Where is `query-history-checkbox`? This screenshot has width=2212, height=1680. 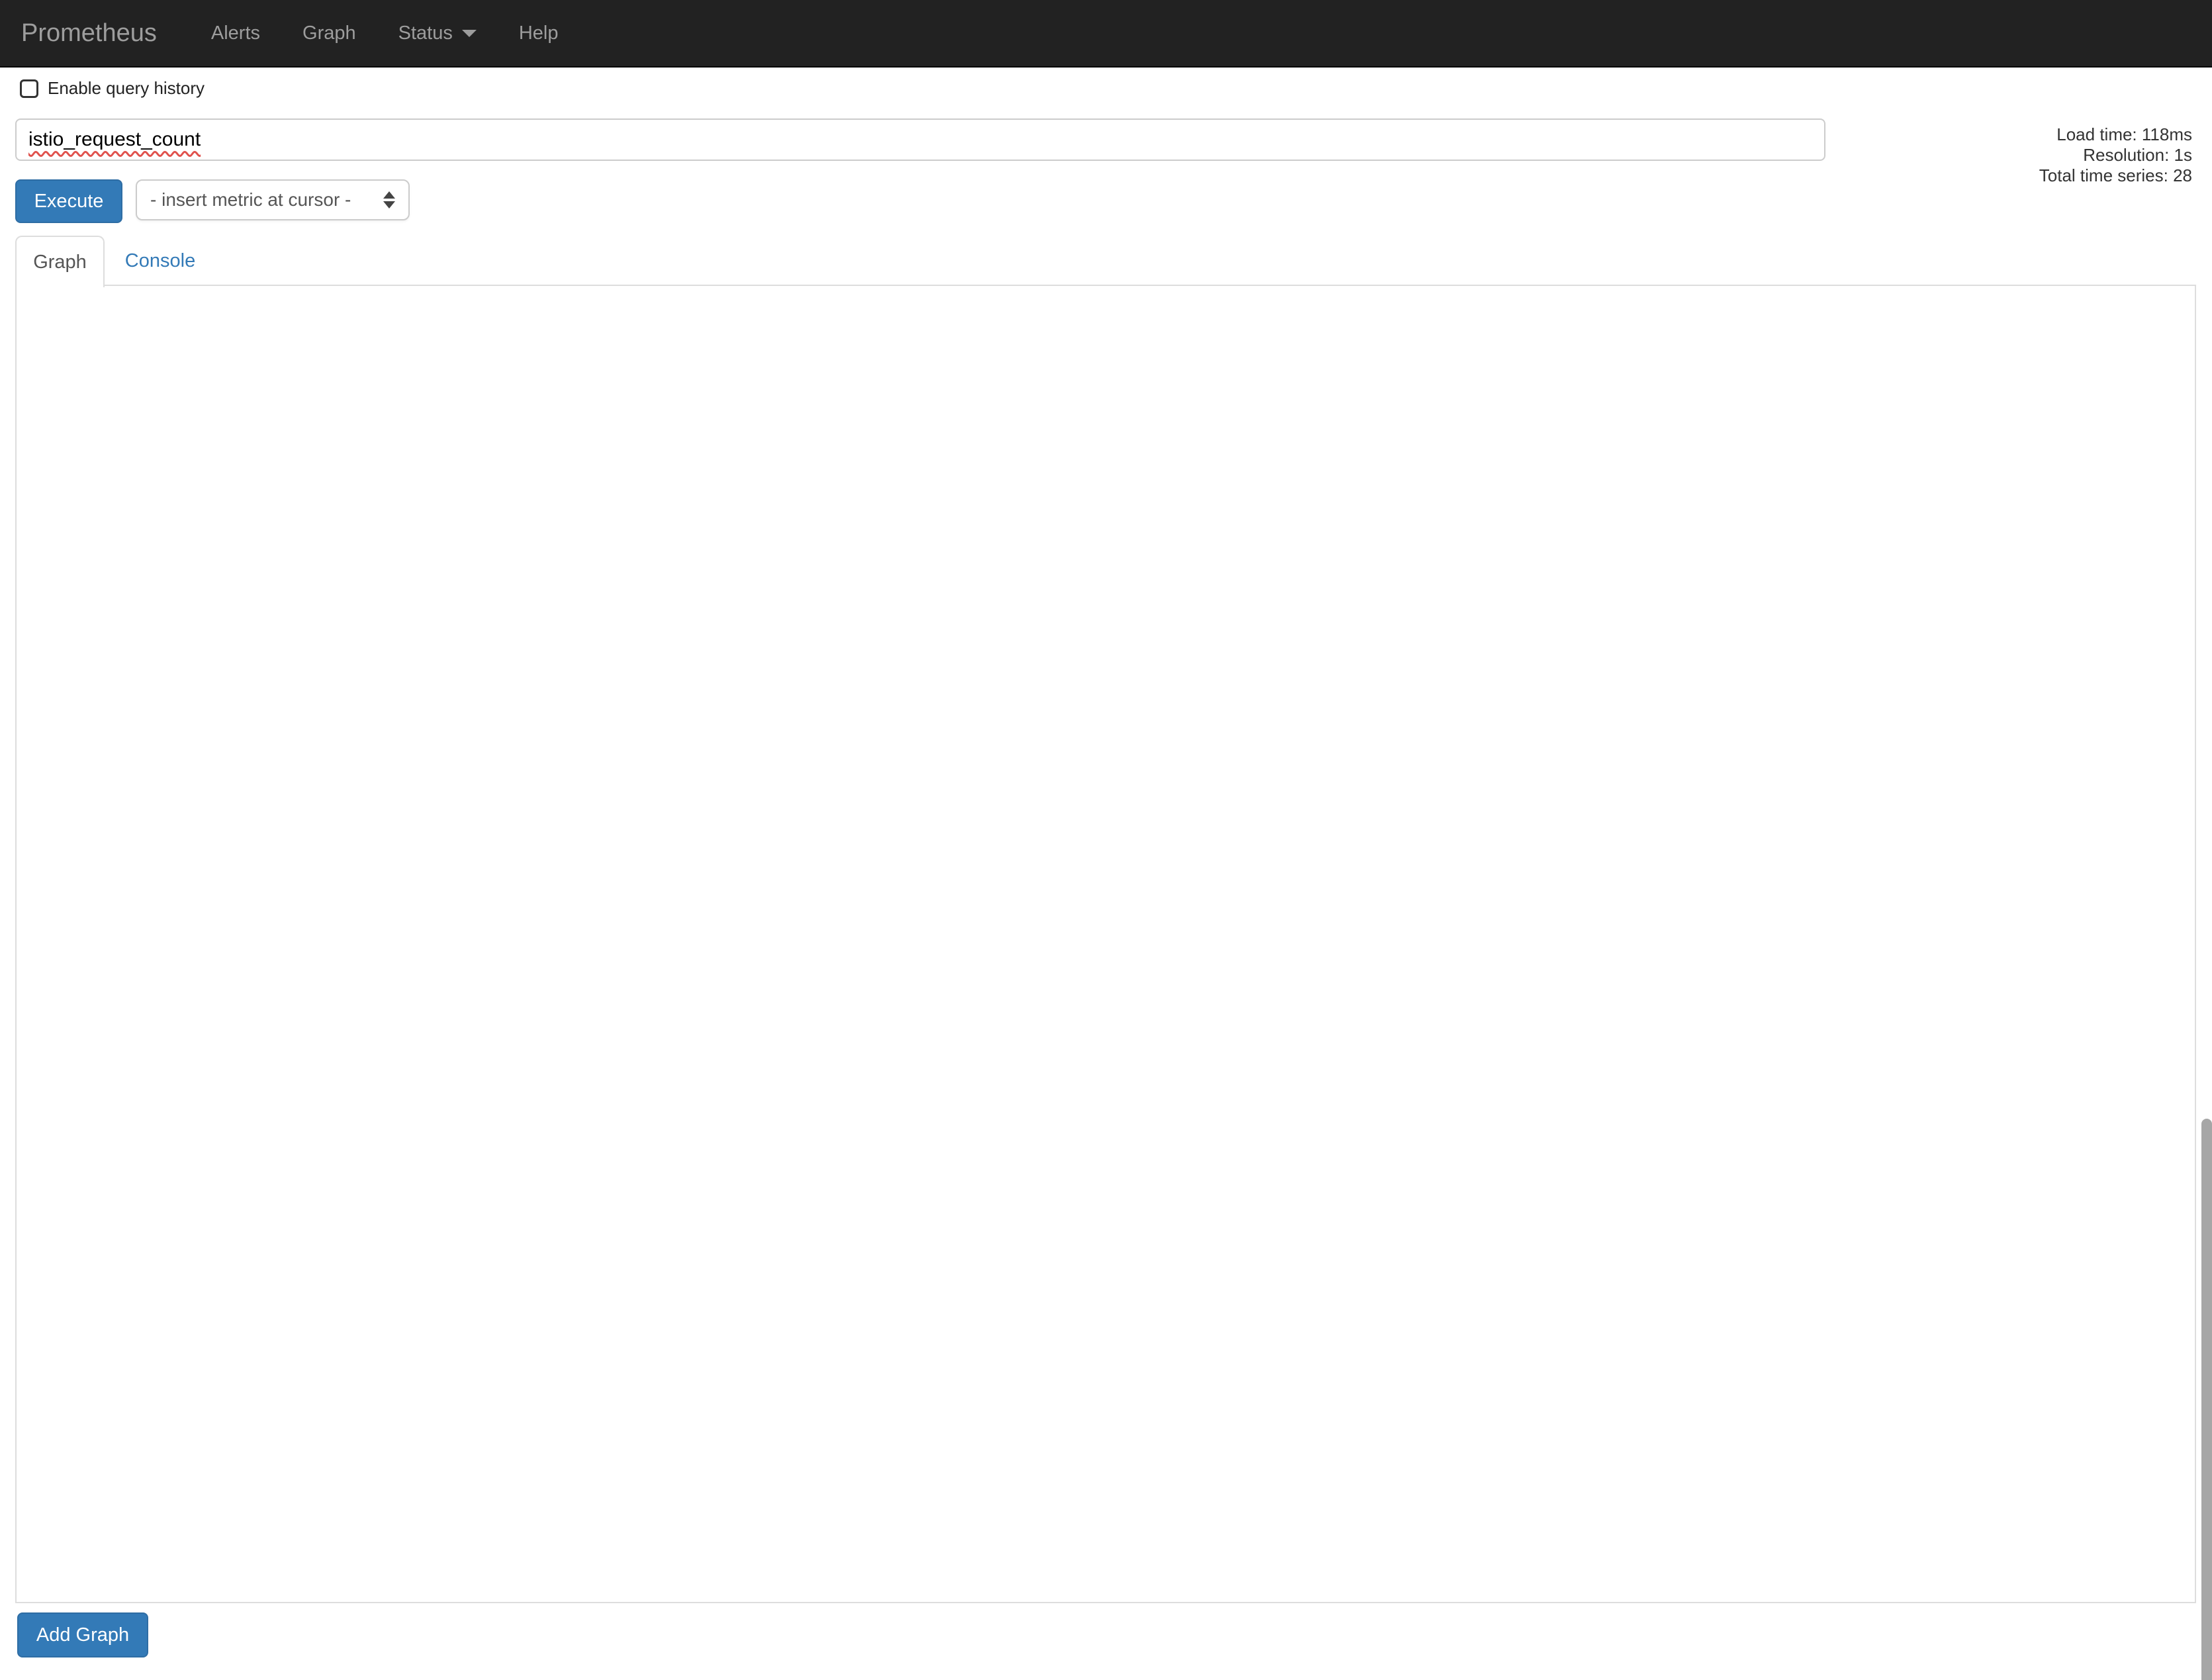
query-history-checkbox is located at coordinates (29, 88).